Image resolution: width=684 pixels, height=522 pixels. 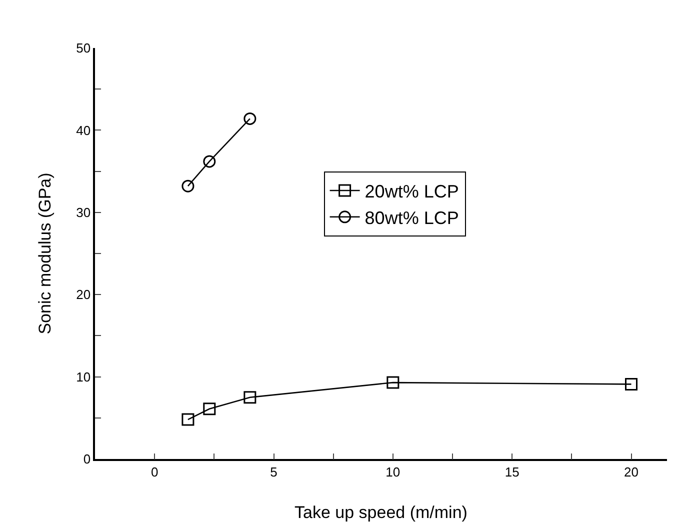 What do you see at coordinates (83, 376) in the screenshot?
I see `y-tick-label: 10` at bounding box center [83, 376].